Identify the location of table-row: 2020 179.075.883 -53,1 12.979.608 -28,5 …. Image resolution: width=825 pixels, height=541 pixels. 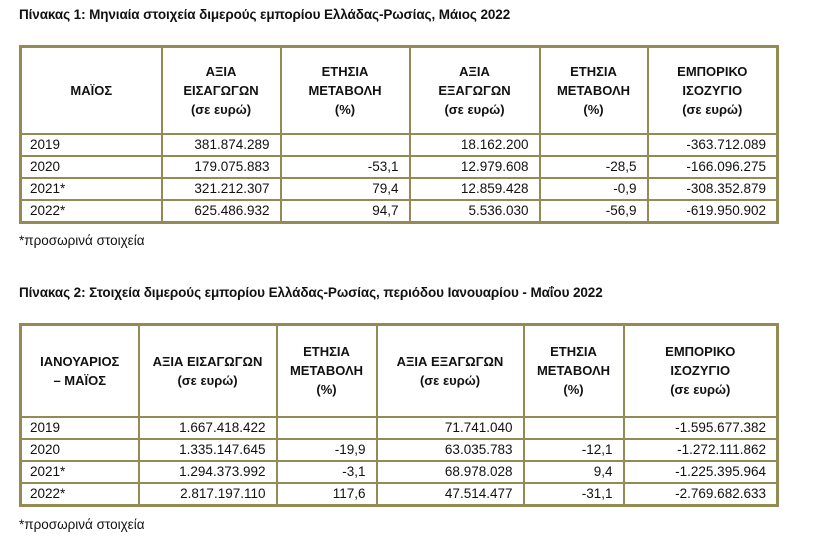
(399, 166).